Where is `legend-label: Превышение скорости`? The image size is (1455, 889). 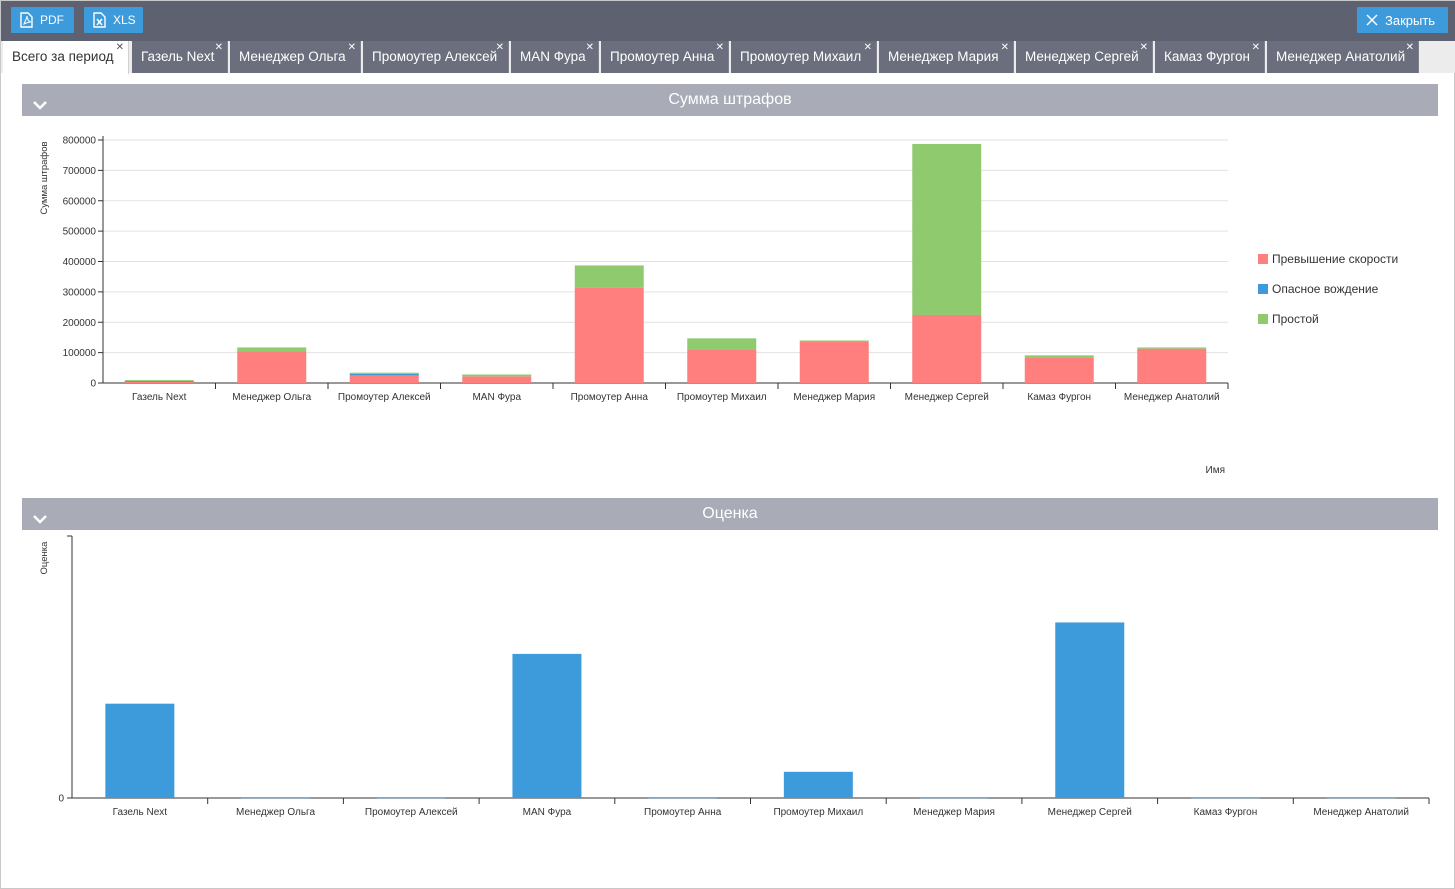 legend-label: Превышение скорости is located at coordinates (1335, 259).